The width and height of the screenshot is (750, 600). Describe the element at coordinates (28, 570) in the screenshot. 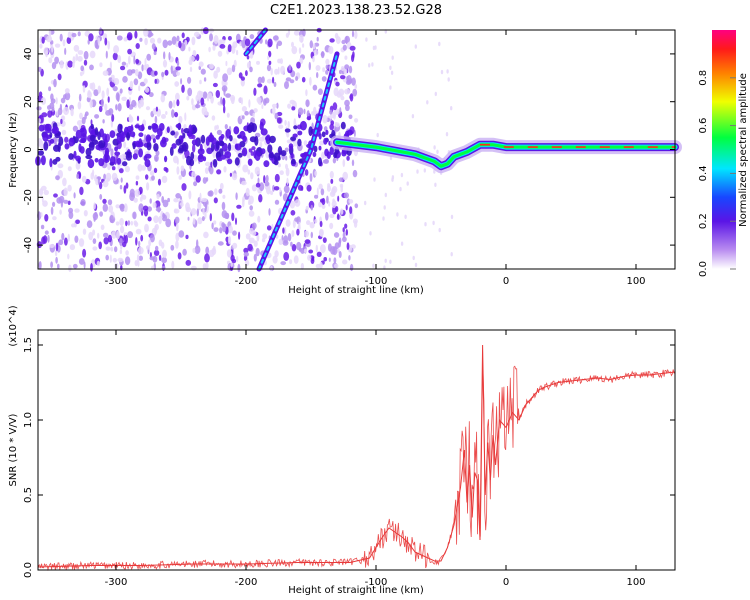

I see `y-tick-label: 0.0` at that location.